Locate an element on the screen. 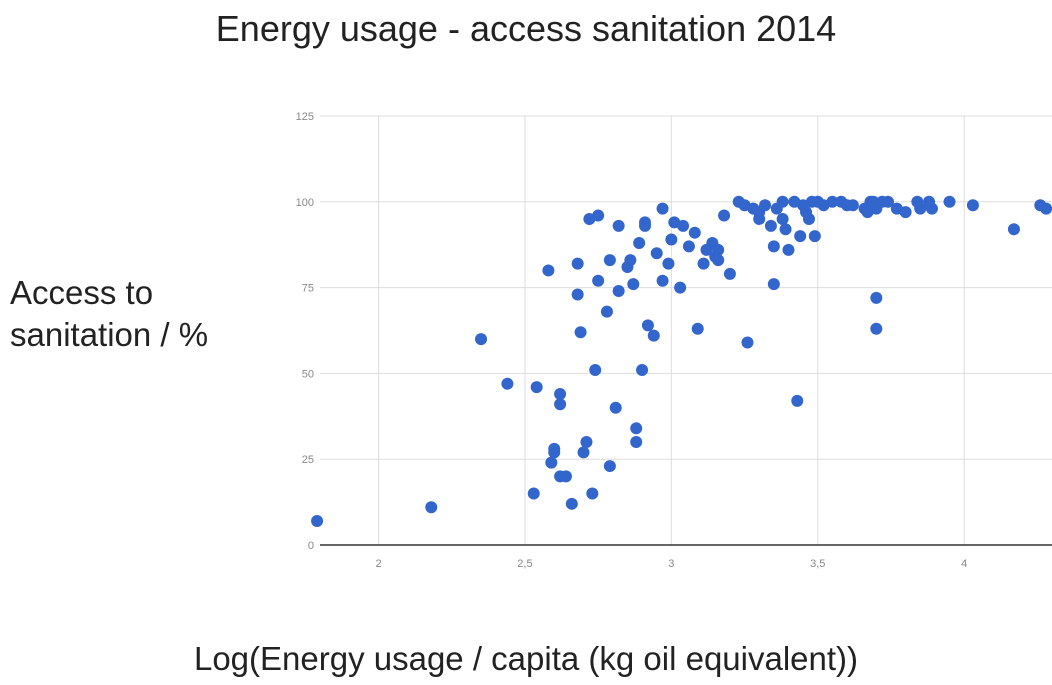 Image resolution: width=1052 pixels, height=685 pixels. y-tick-label: 125 is located at coordinates (305, 117).